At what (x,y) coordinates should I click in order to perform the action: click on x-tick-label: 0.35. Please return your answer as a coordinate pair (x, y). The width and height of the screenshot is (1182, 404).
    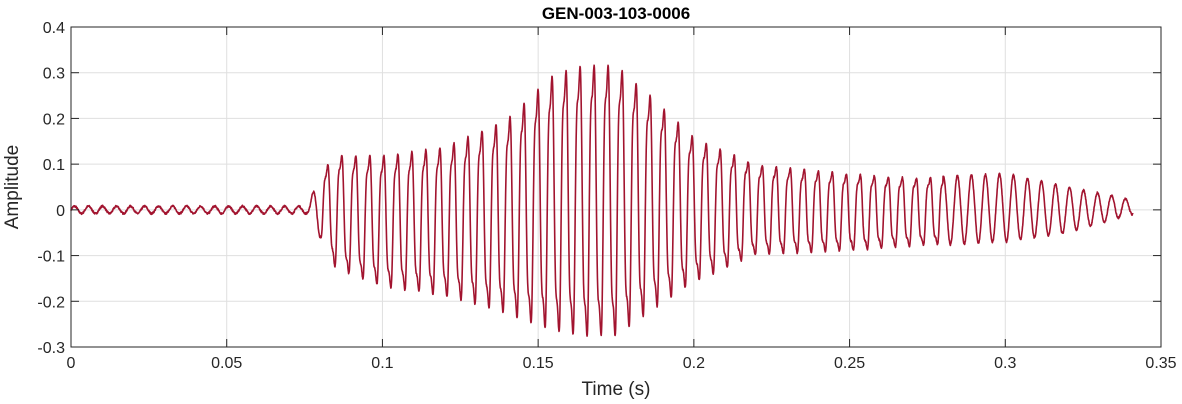
    Looking at the image, I should click on (1160, 363).